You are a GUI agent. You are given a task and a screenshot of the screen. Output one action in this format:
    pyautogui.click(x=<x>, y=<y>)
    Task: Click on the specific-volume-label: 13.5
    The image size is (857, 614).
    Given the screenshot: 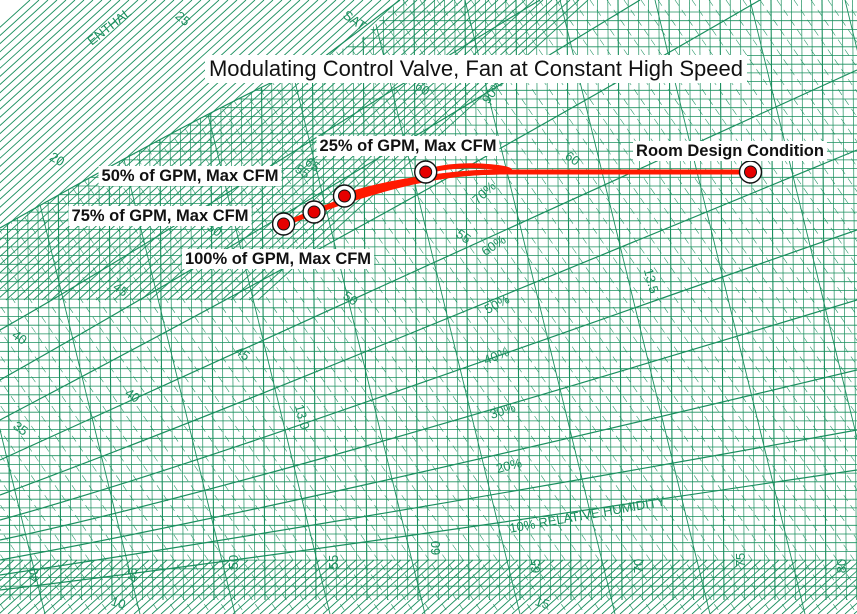 What is the action you would take?
    pyautogui.click(x=651, y=281)
    